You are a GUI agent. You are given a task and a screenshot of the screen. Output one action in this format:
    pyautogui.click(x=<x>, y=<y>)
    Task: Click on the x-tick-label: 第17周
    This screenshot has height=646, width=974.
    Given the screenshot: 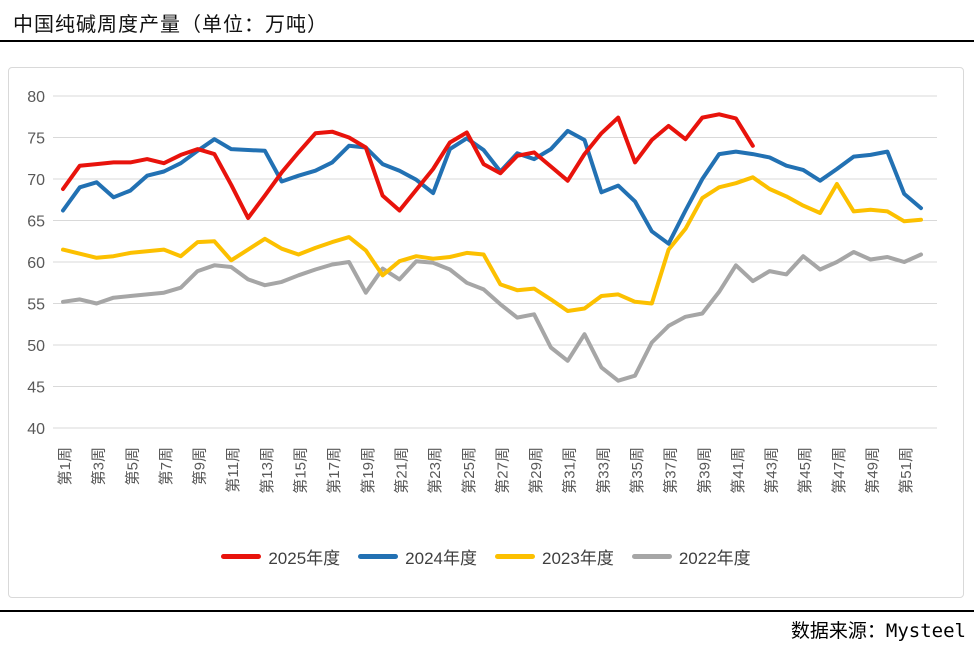 What is the action you would take?
    pyautogui.click(x=334, y=470)
    